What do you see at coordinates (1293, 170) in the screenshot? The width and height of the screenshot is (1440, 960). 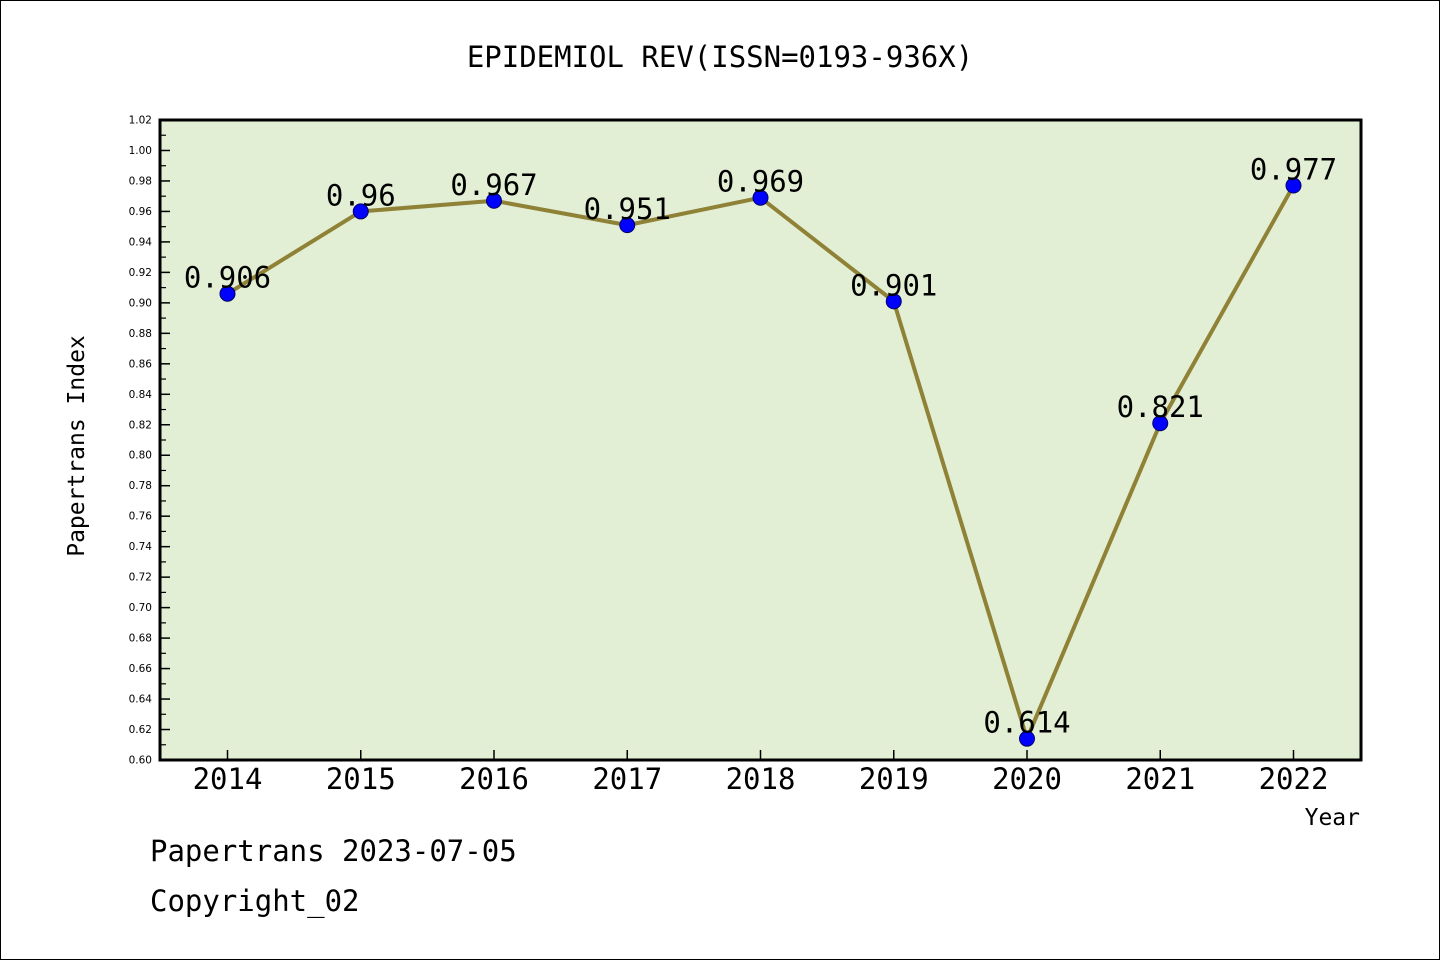 I see `data-label: 0.977` at bounding box center [1293, 170].